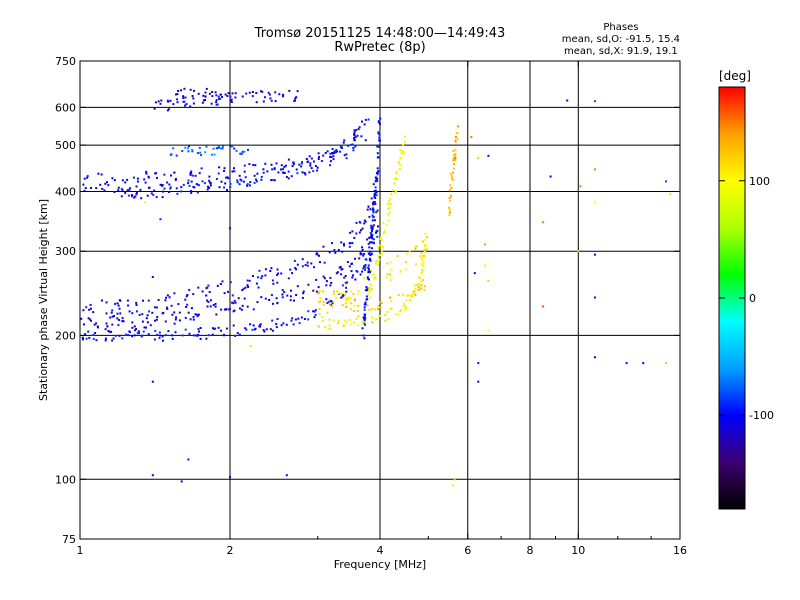  What do you see at coordinates (621, 27) in the screenshot?
I see `stats-label: Phases` at bounding box center [621, 27].